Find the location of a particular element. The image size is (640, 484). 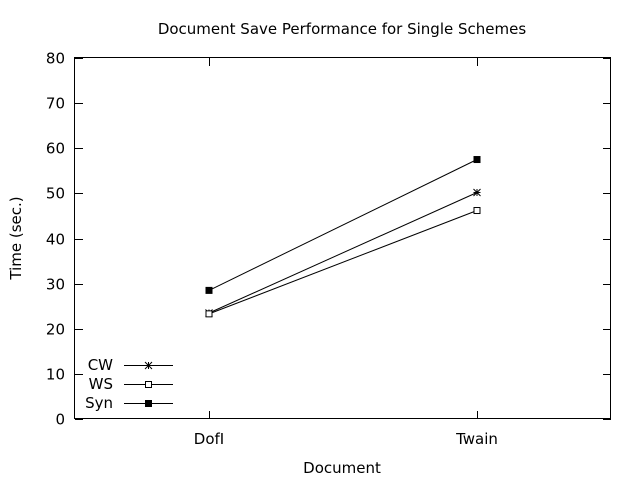

legend-marker-cw is located at coordinates (148, 365).